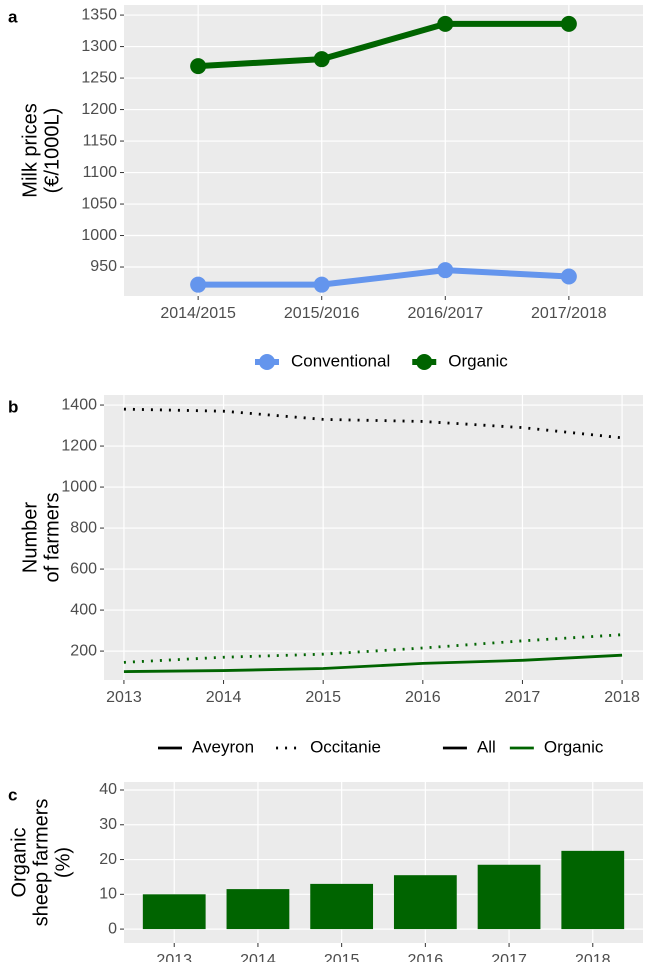 The image size is (657, 962). Describe the element at coordinates (12, 794) in the screenshot. I see `panel-label: c` at that location.